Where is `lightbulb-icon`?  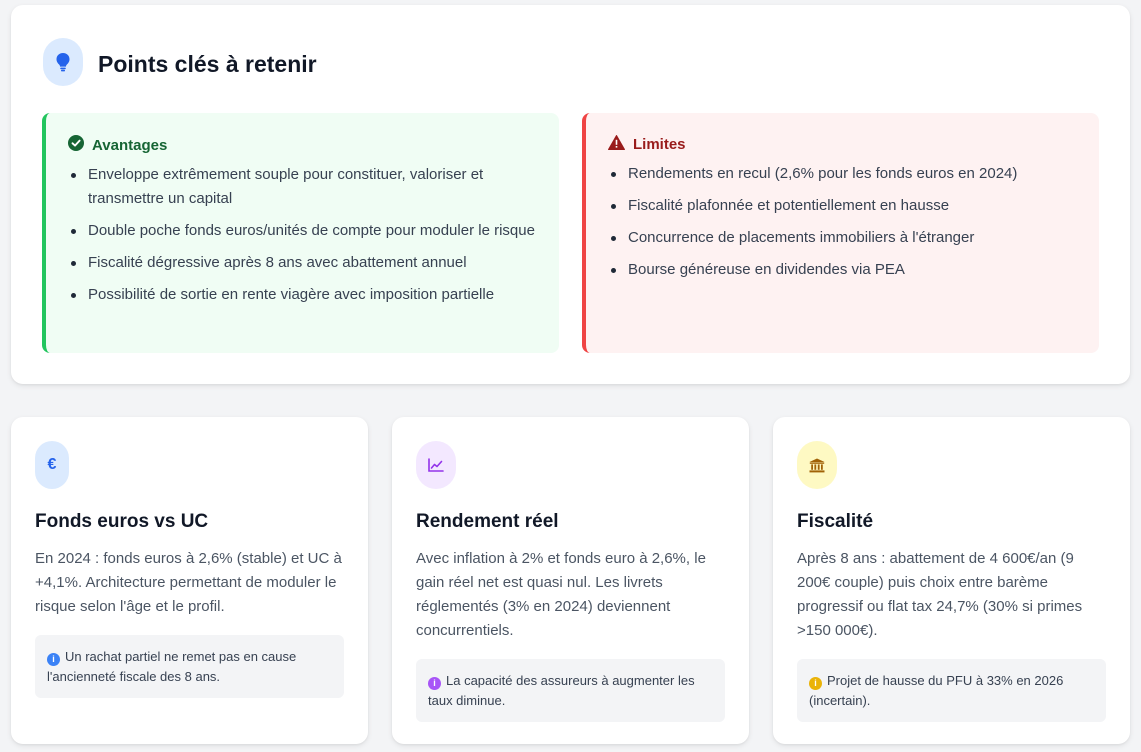
lightbulb-icon is located at coordinates (63, 62).